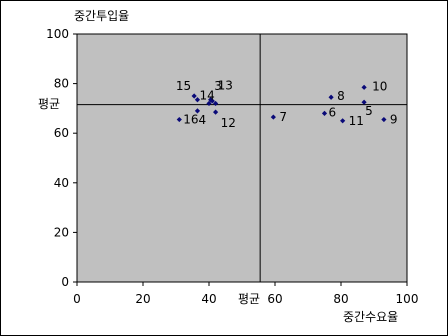  What do you see at coordinates (183, 86) in the screenshot?
I see `point-label: 15` at bounding box center [183, 86].